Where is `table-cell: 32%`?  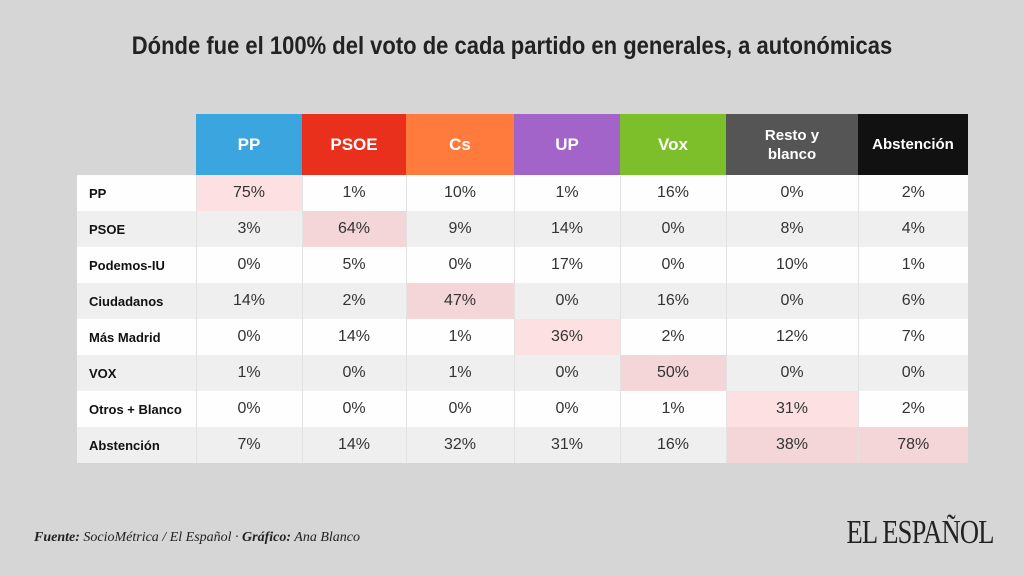 table-cell: 32% is located at coordinates (459, 445).